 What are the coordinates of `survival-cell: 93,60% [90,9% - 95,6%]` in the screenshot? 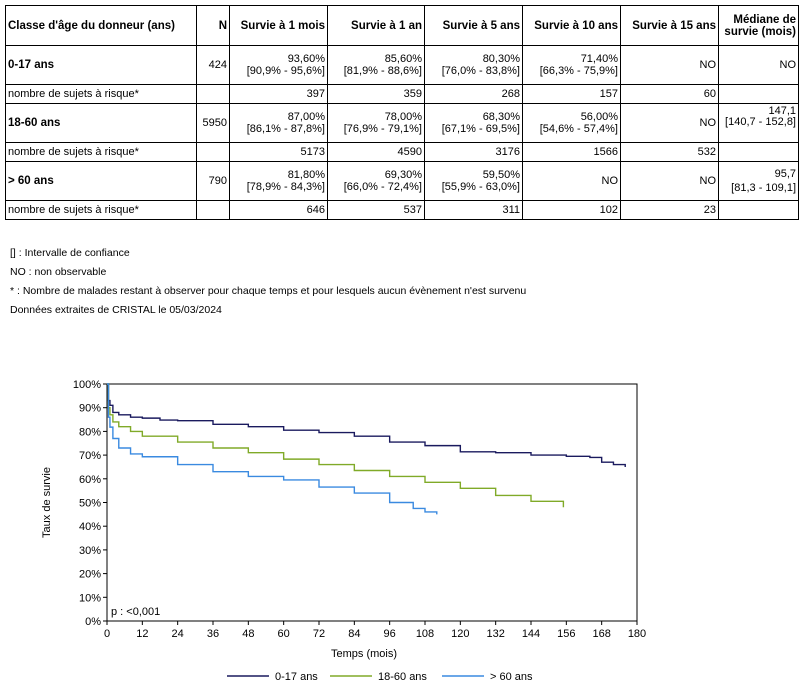 It's located at (278, 65).